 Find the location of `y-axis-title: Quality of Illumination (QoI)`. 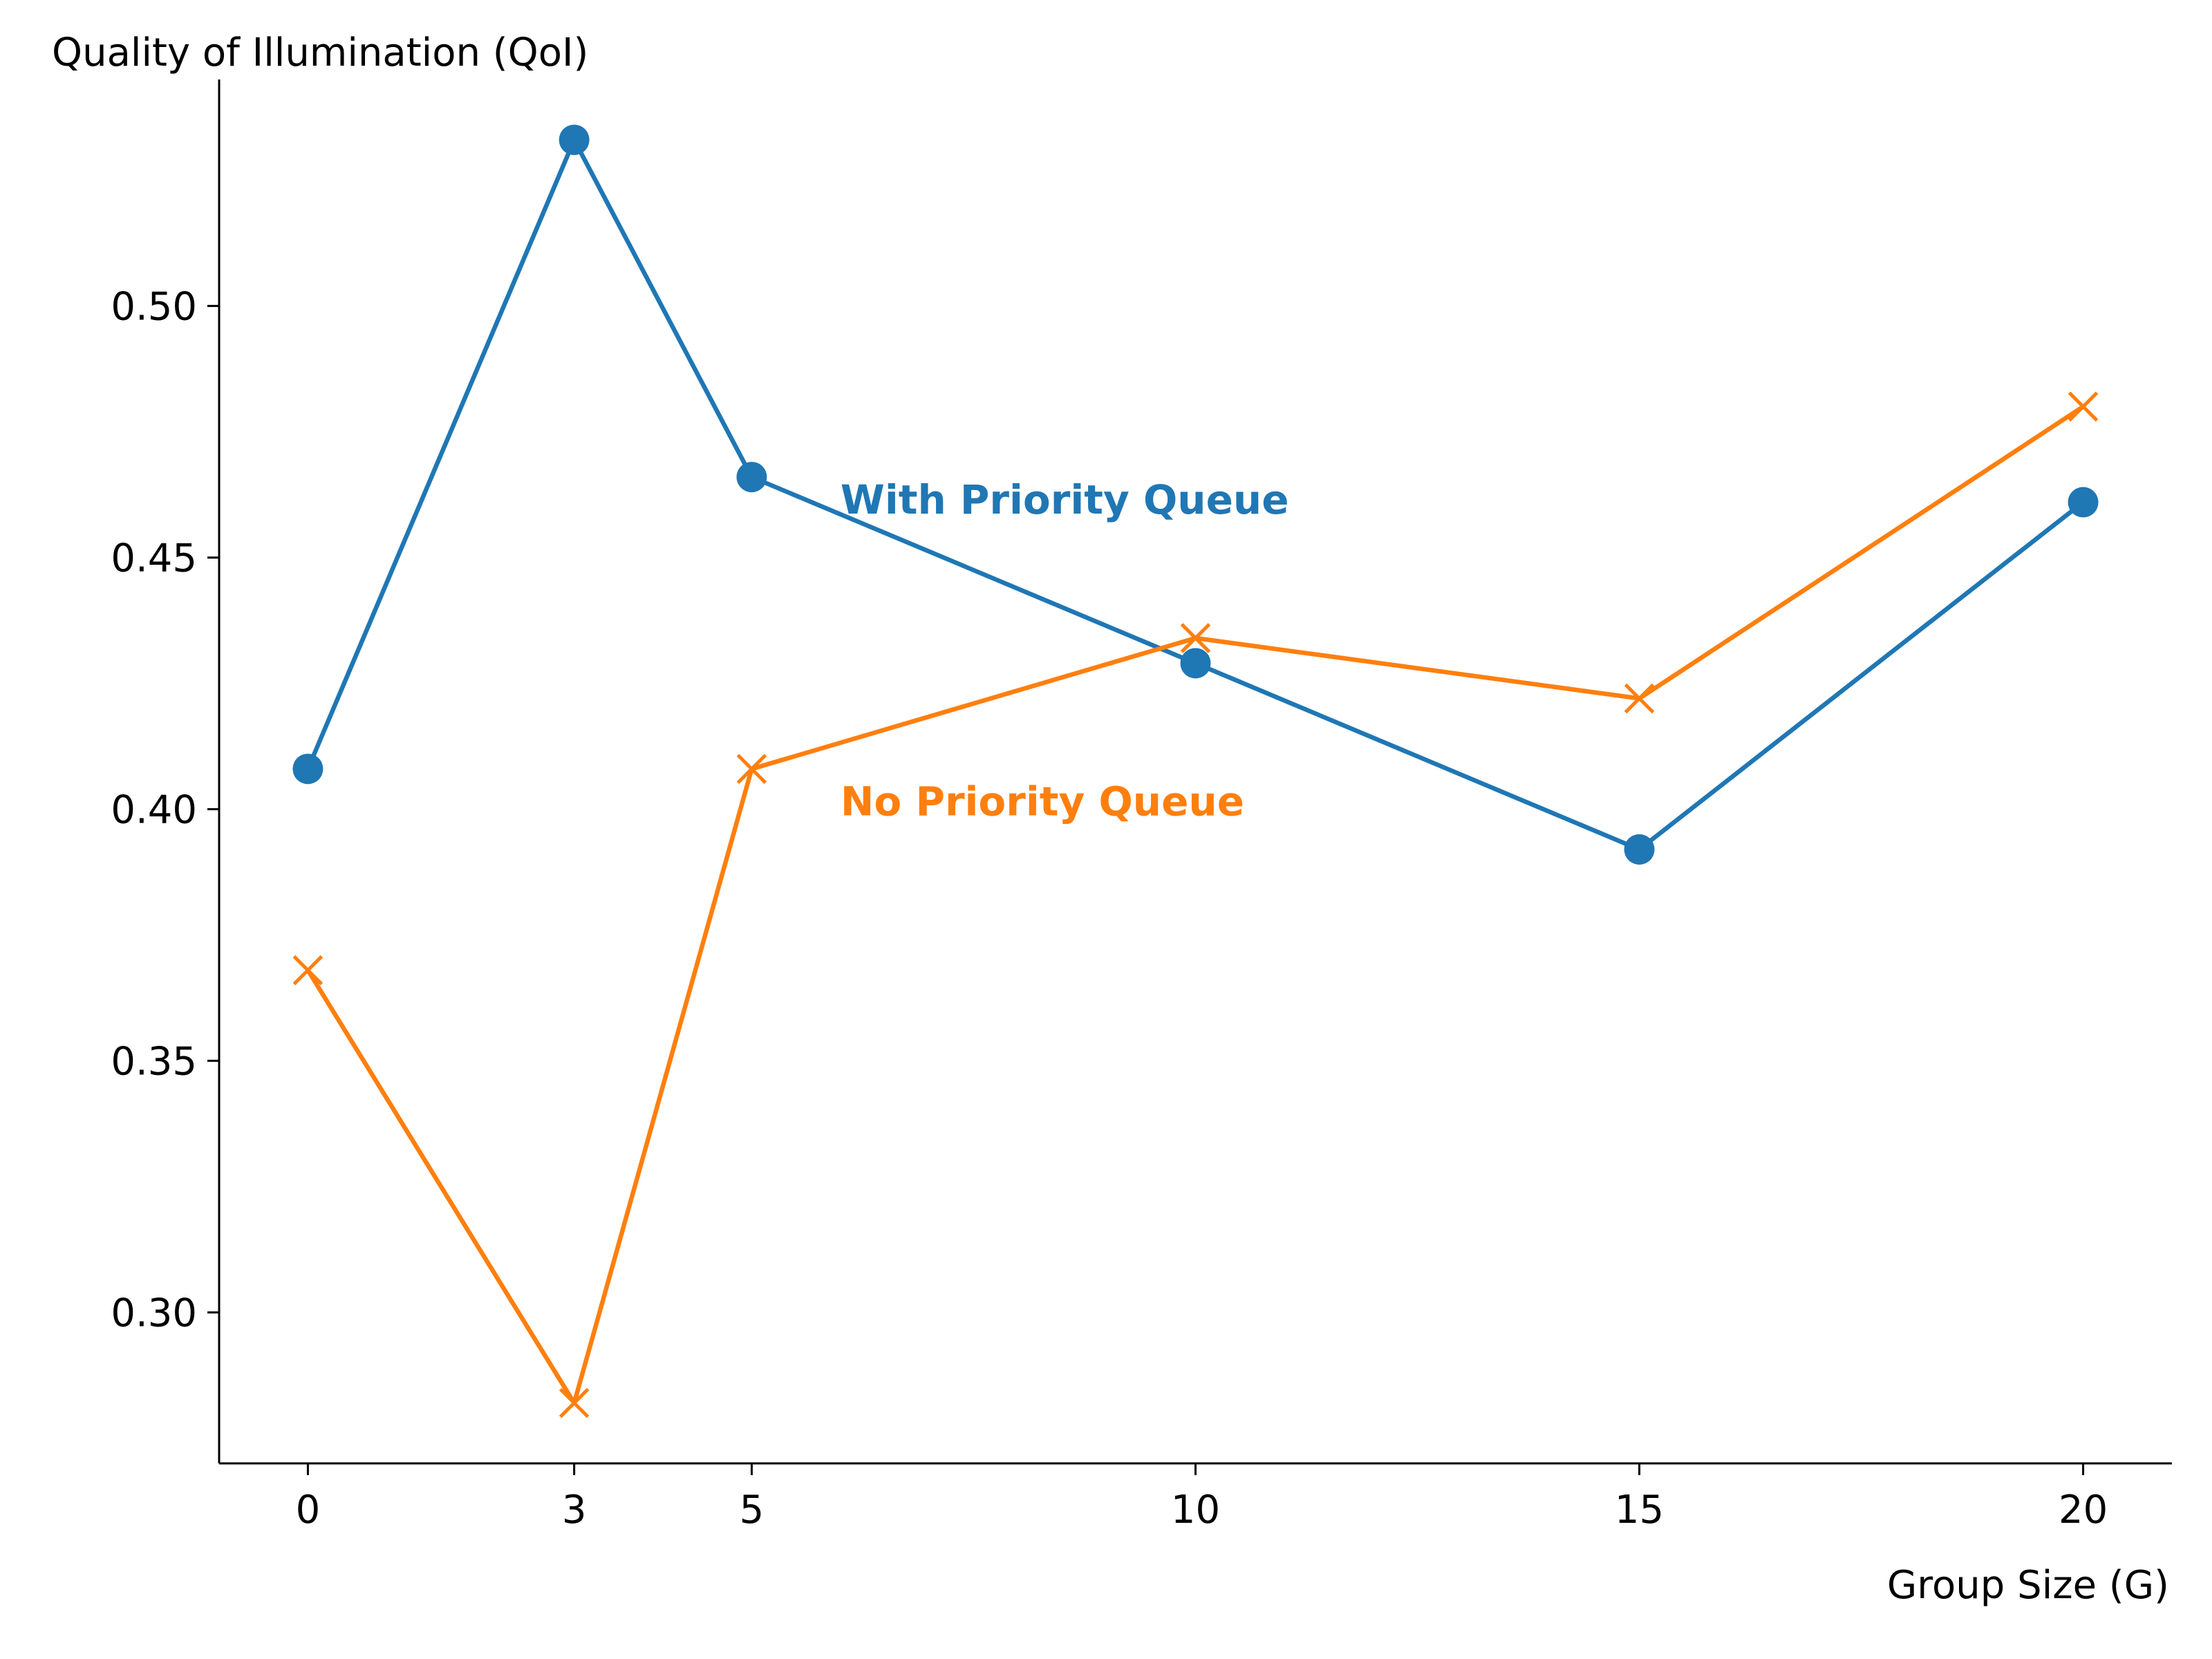

y-axis-title: Quality of Illumination (QoI) is located at coordinates (320, 53).